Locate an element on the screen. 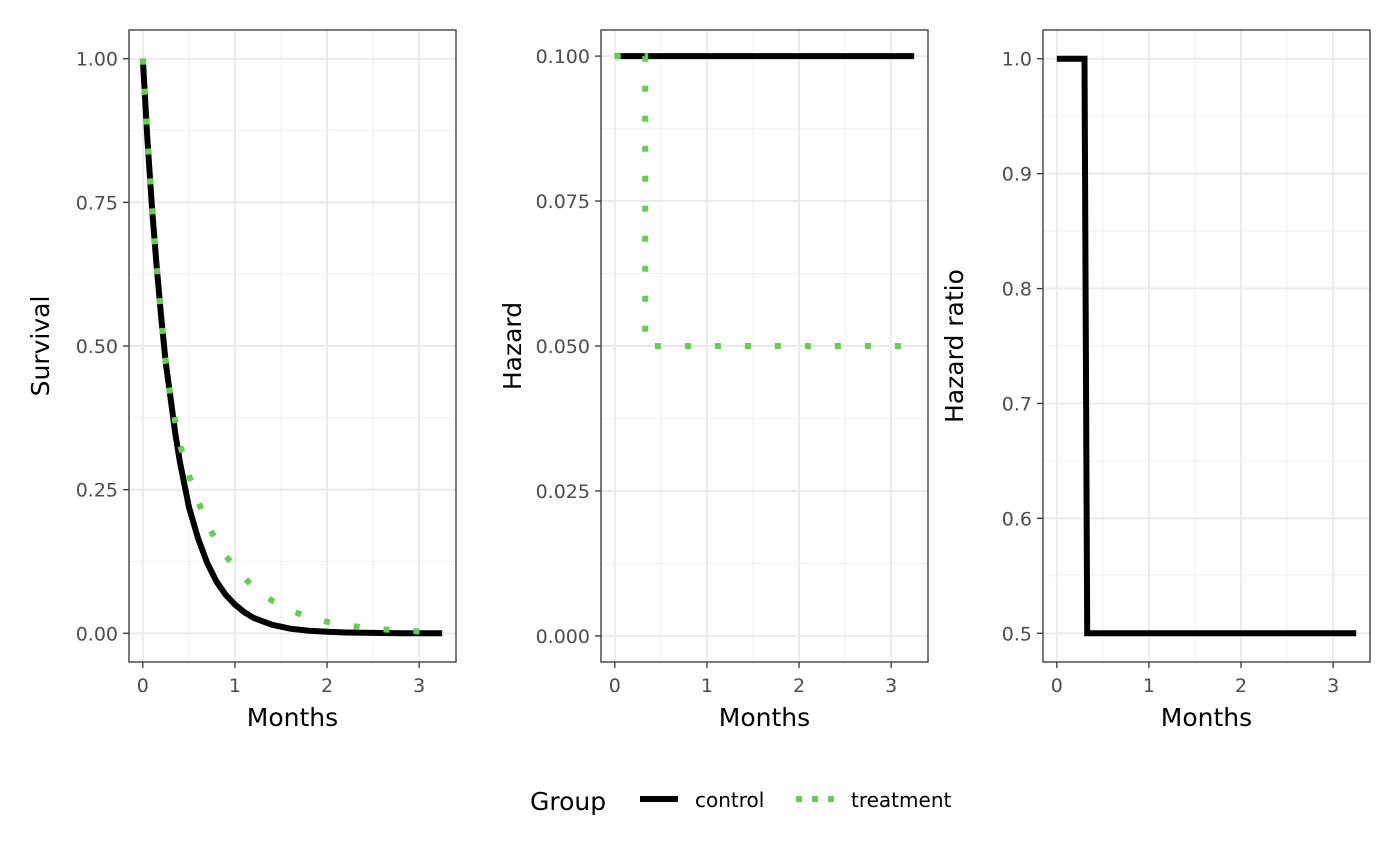 Image resolution: width=1400 pixels, height=866 pixels. legend-label-treatment: treatment is located at coordinates (901, 800).